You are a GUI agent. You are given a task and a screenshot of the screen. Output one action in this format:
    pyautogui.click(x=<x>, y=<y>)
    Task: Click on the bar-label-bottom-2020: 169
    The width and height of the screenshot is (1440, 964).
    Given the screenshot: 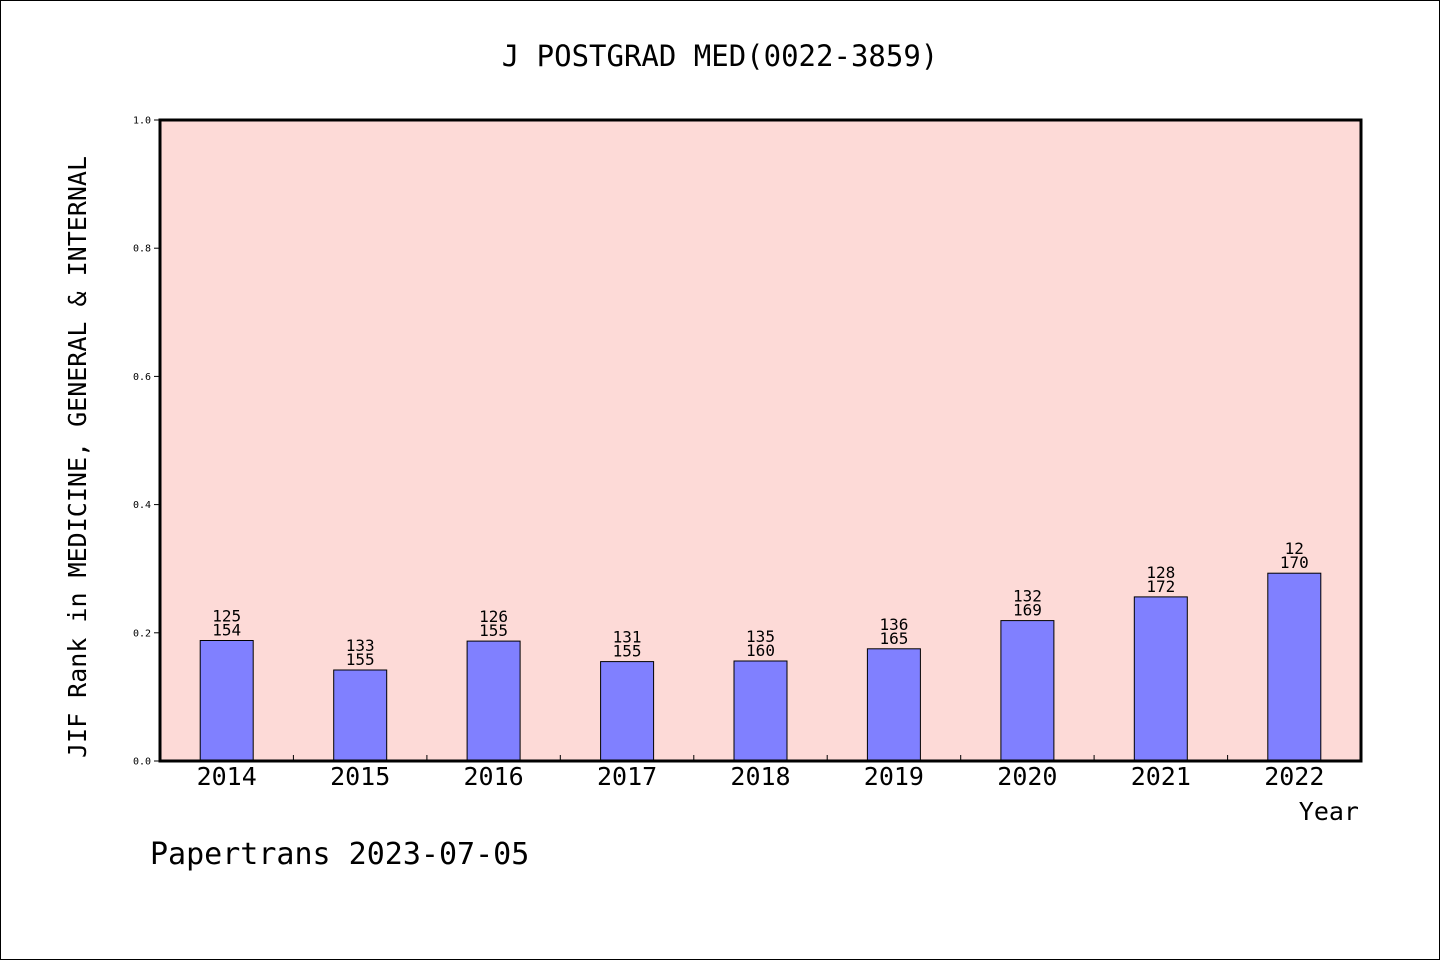 What is the action you would take?
    pyautogui.click(x=1027, y=610)
    